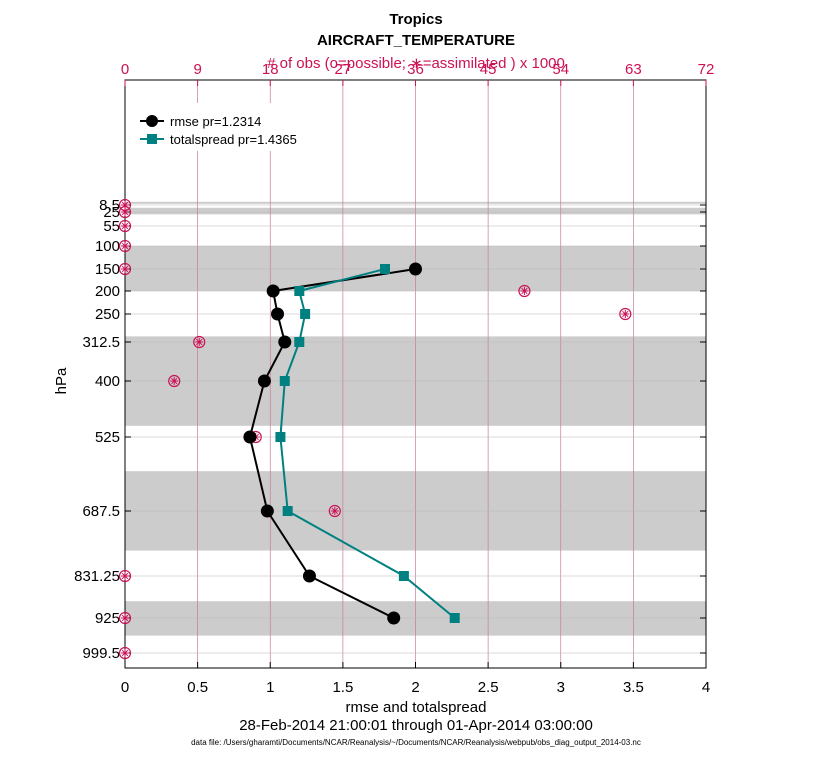  I want to click on legend-box, so click(230, 127).